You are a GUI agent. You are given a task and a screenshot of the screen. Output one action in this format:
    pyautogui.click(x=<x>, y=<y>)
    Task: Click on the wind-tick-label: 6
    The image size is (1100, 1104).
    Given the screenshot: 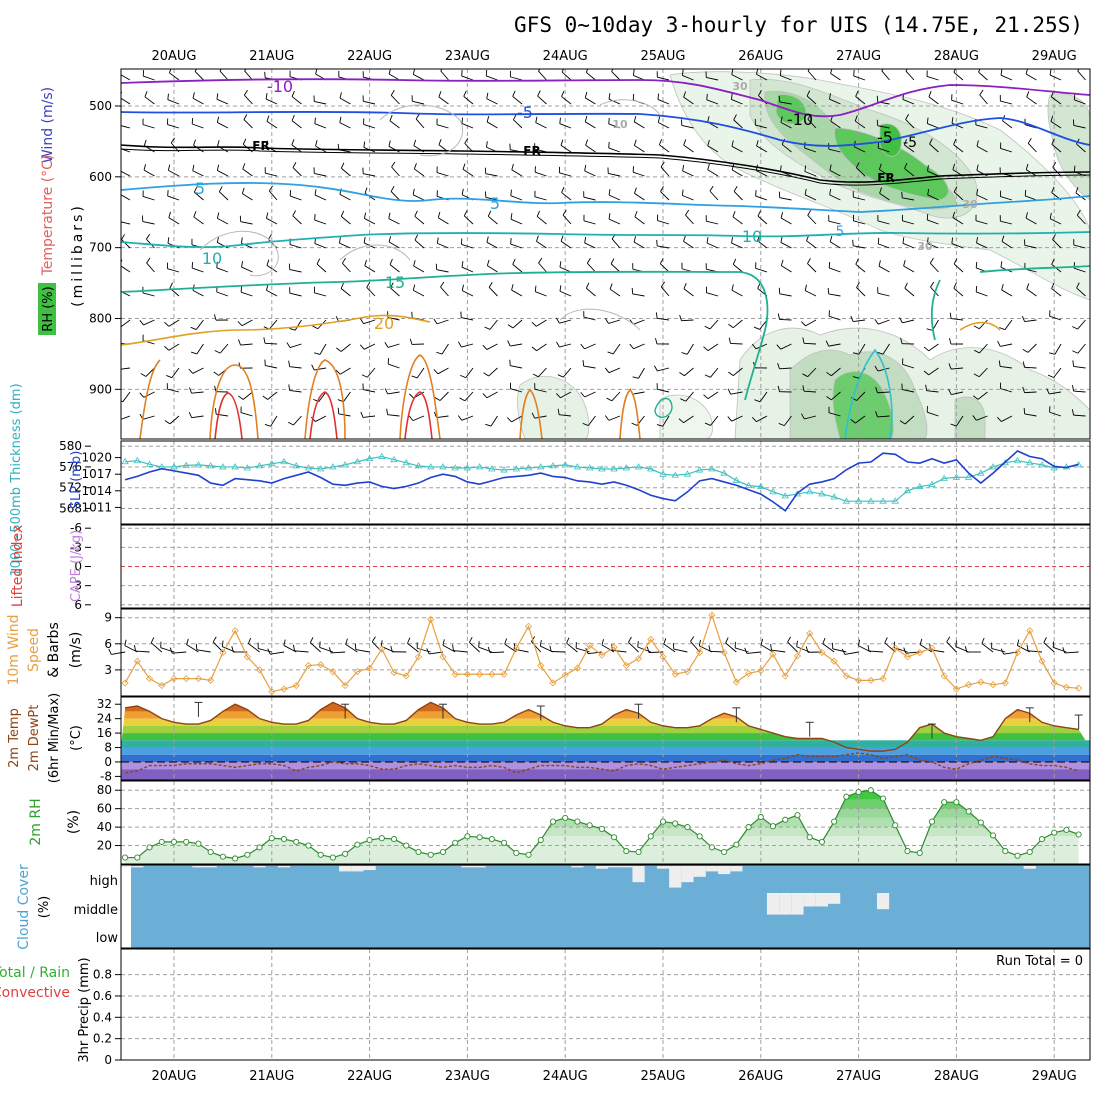 What is the action you would take?
    pyautogui.click(x=108, y=644)
    